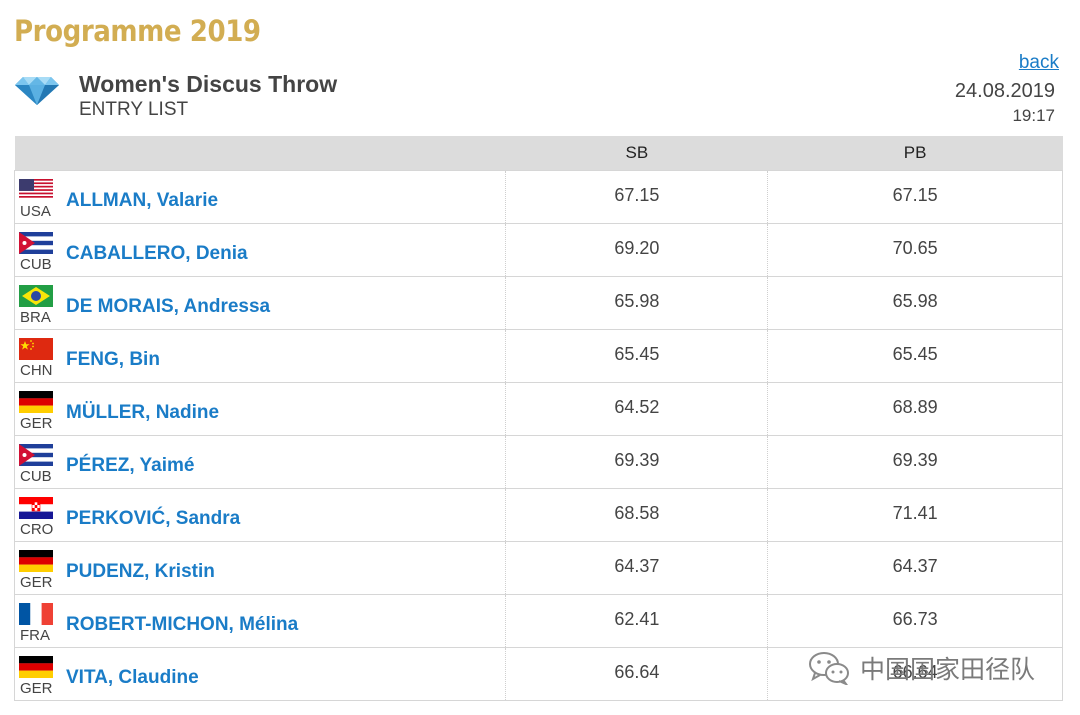 This screenshot has width=1080, height=715. I want to click on table-row: BRA DE MORAIS, Andressa 65.98 65.98, so click(538, 303).